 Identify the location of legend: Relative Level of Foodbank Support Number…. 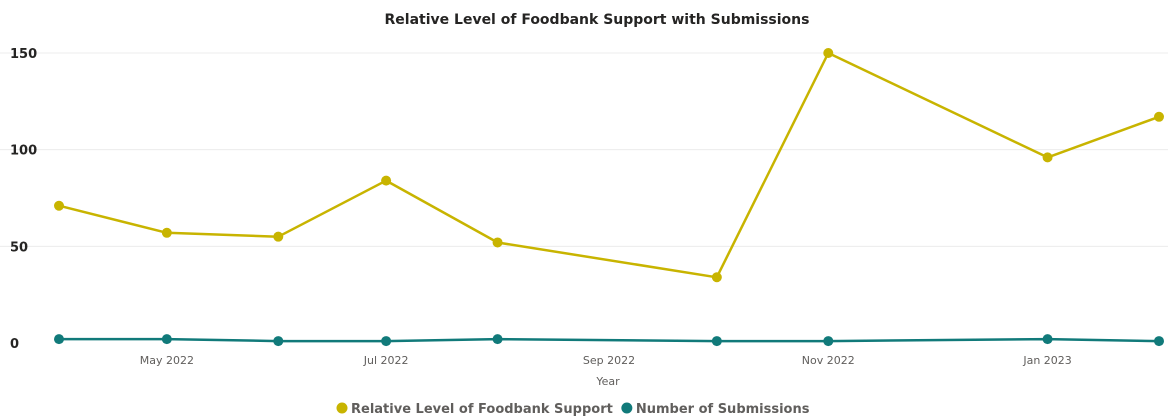
(573, 409).